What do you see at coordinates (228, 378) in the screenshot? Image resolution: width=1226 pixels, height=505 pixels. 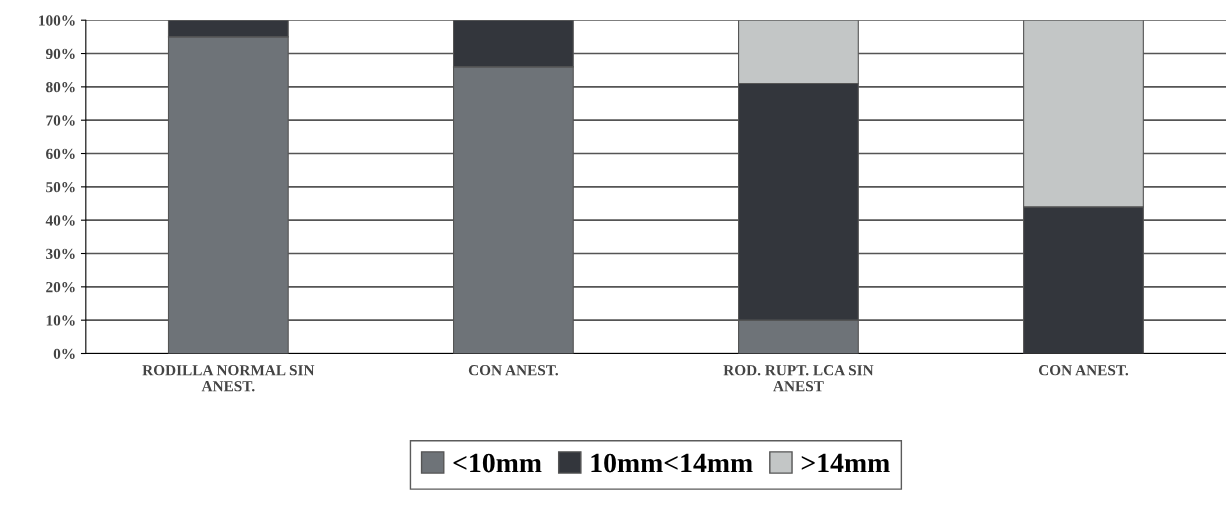 I see `x-tick-label: RODILLA NORMAL SIN ANEST.` at bounding box center [228, 378].